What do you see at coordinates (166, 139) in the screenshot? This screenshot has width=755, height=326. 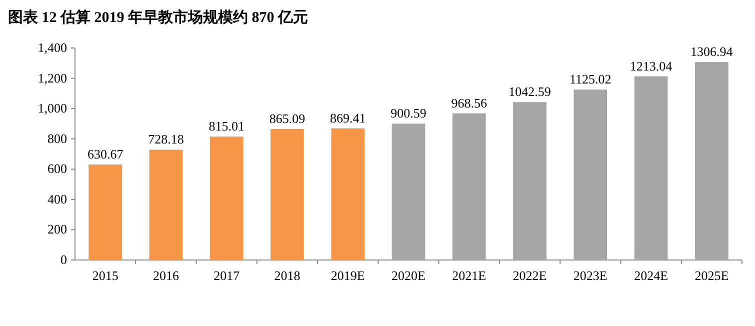 I see `data-label: 728.18` at bounding box center [166, 139].